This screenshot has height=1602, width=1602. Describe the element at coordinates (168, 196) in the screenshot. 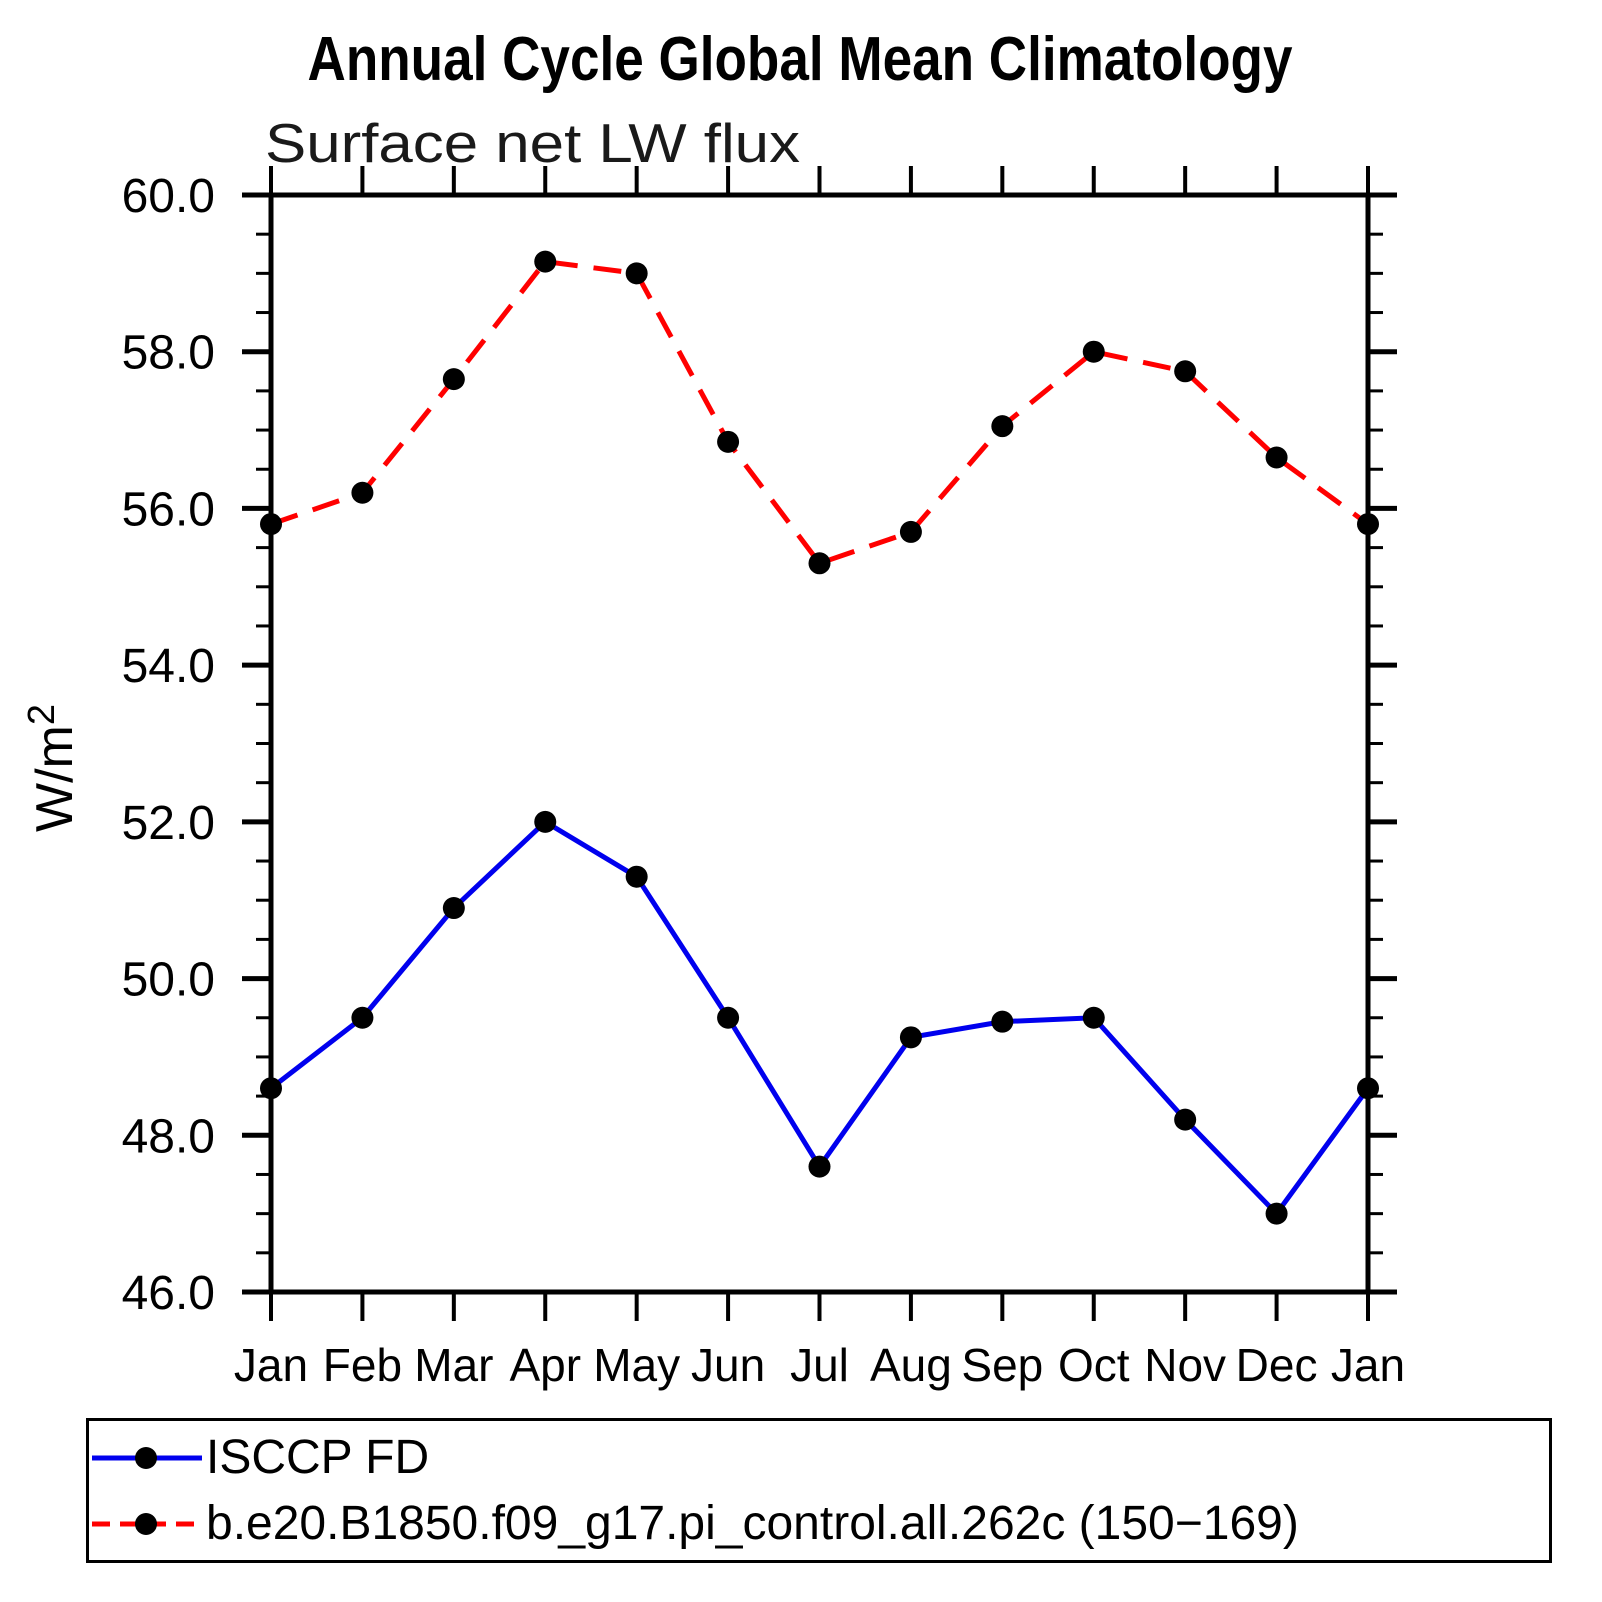

I see `y-tick-label: 60.0` at that location.